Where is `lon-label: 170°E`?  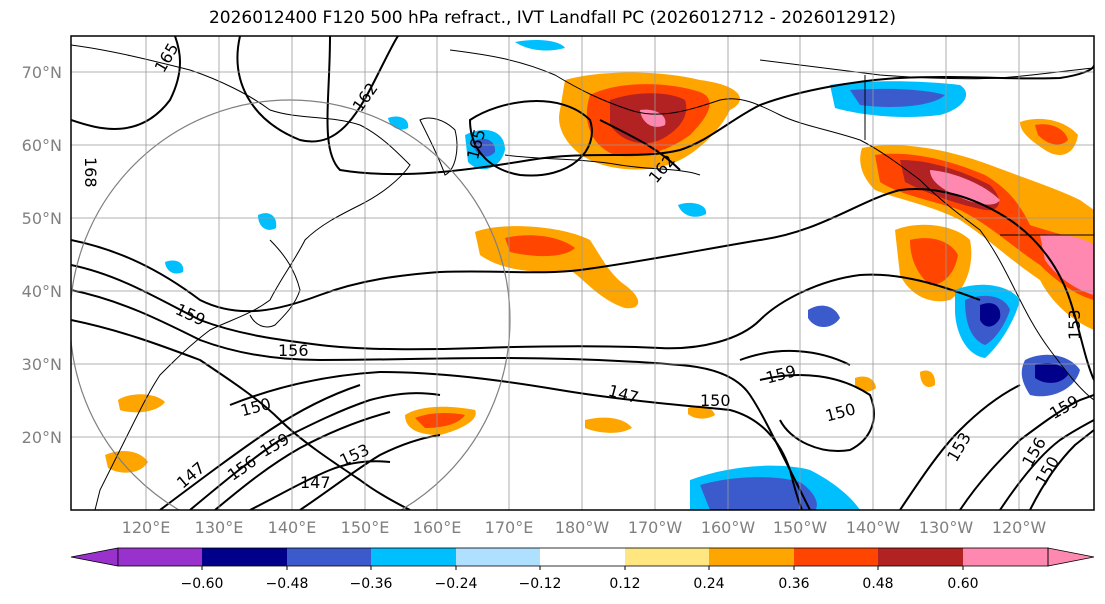
lon-label: 170°E is located at coordinates (509, 527).